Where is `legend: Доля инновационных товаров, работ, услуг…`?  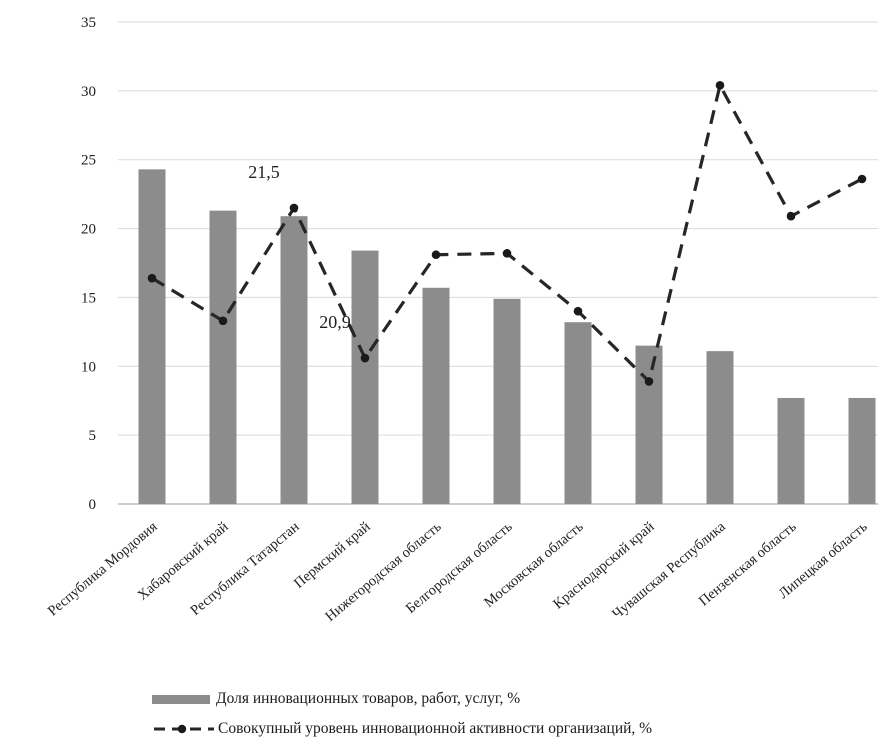
legend: Доля инновационных товаров, работ, услуг… is located at coordinates (512, 714).